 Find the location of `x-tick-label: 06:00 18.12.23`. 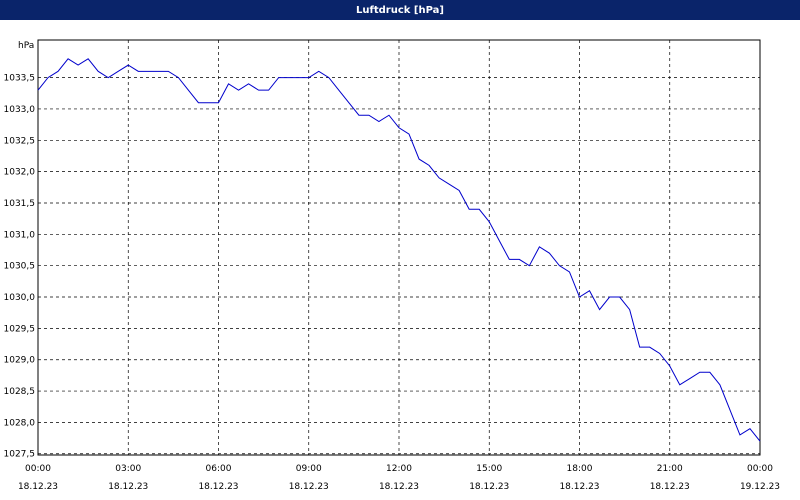

x-tick-label: 06:00 18.12.23 is located at coordinates (218, 478).